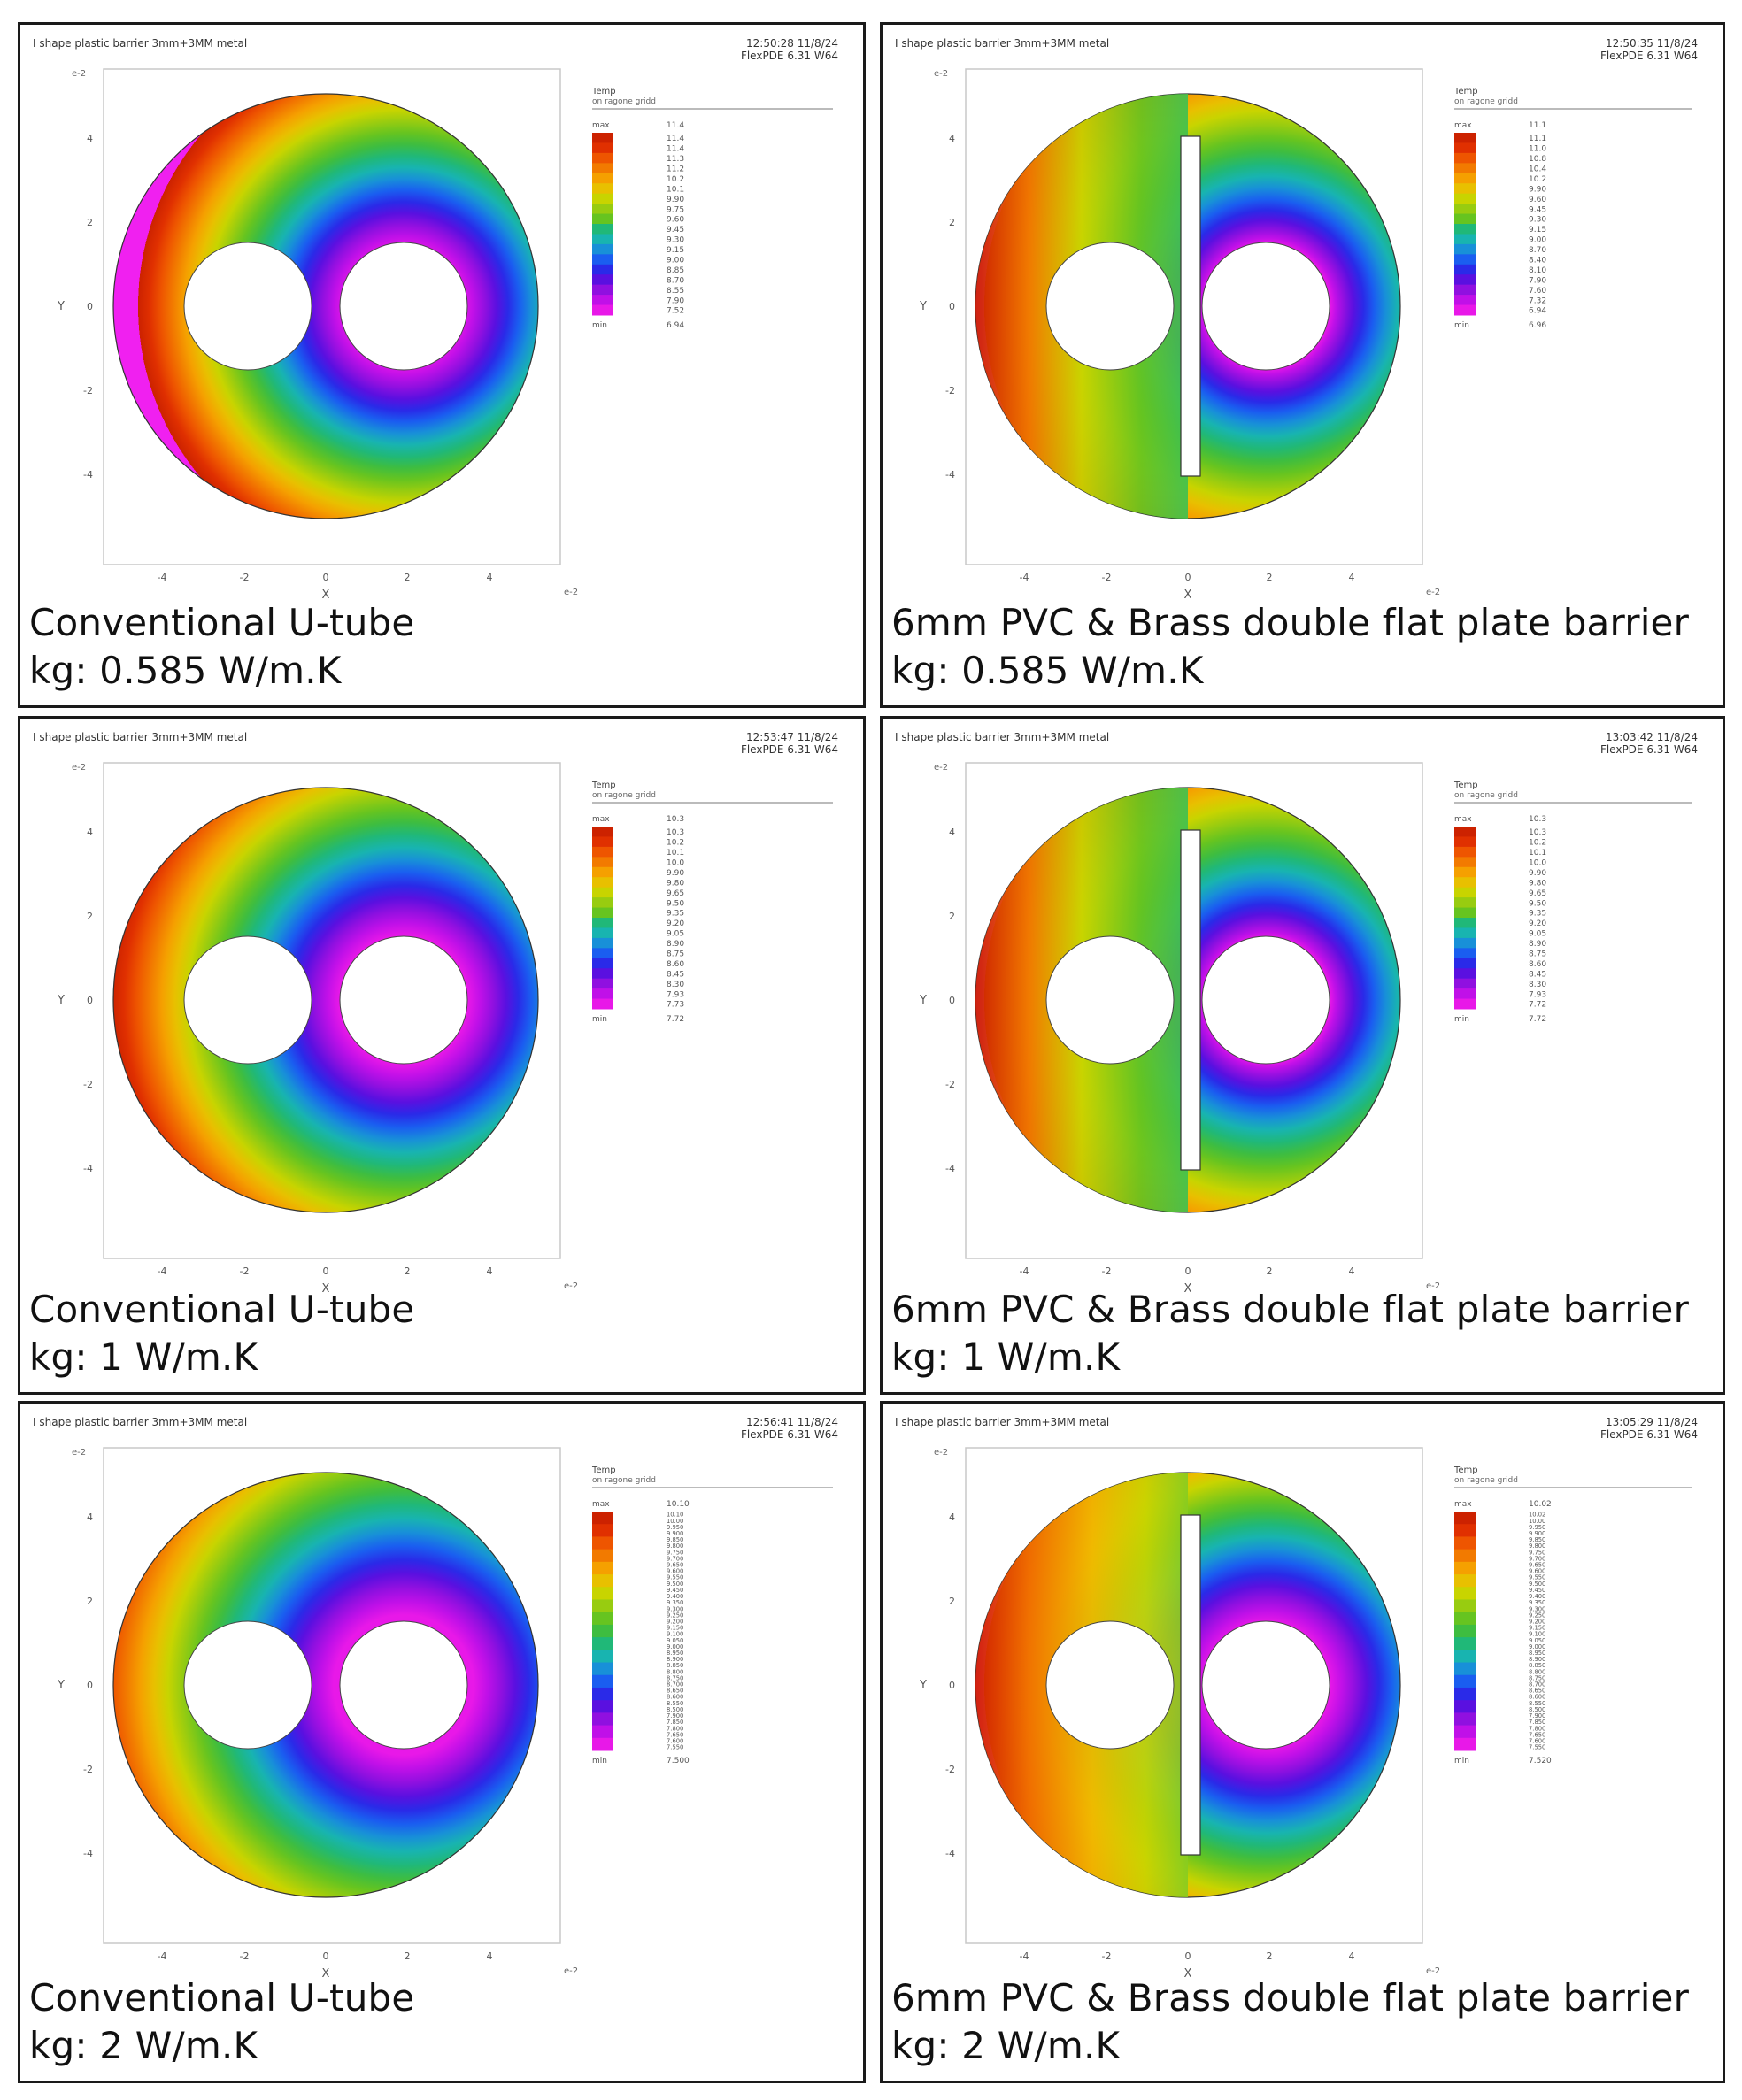 This screenshot has width=1742, height=2100. I want to click on legend-max-label: max, so click(601, 819).